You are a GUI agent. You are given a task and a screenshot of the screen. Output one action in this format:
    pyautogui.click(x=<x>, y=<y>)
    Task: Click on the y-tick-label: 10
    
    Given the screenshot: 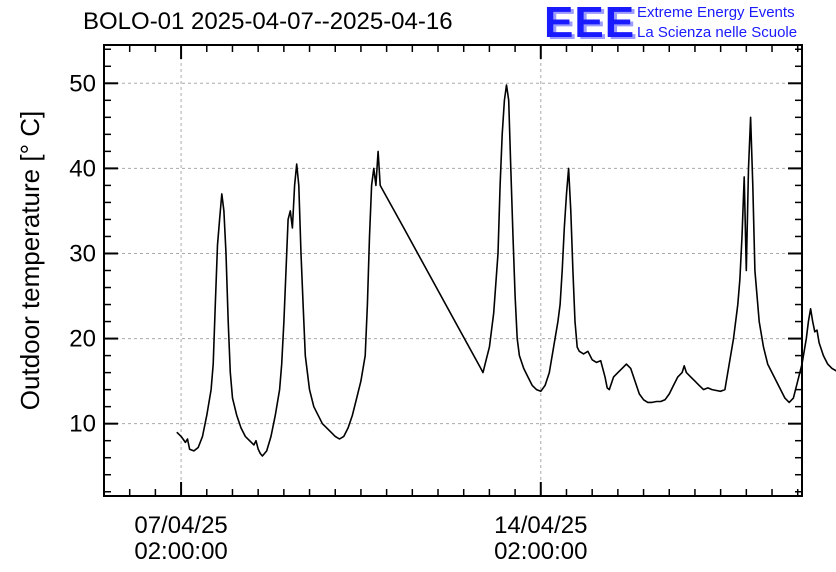 What is the action you would take?
    pyautogui.click(x=82, y=424)
    